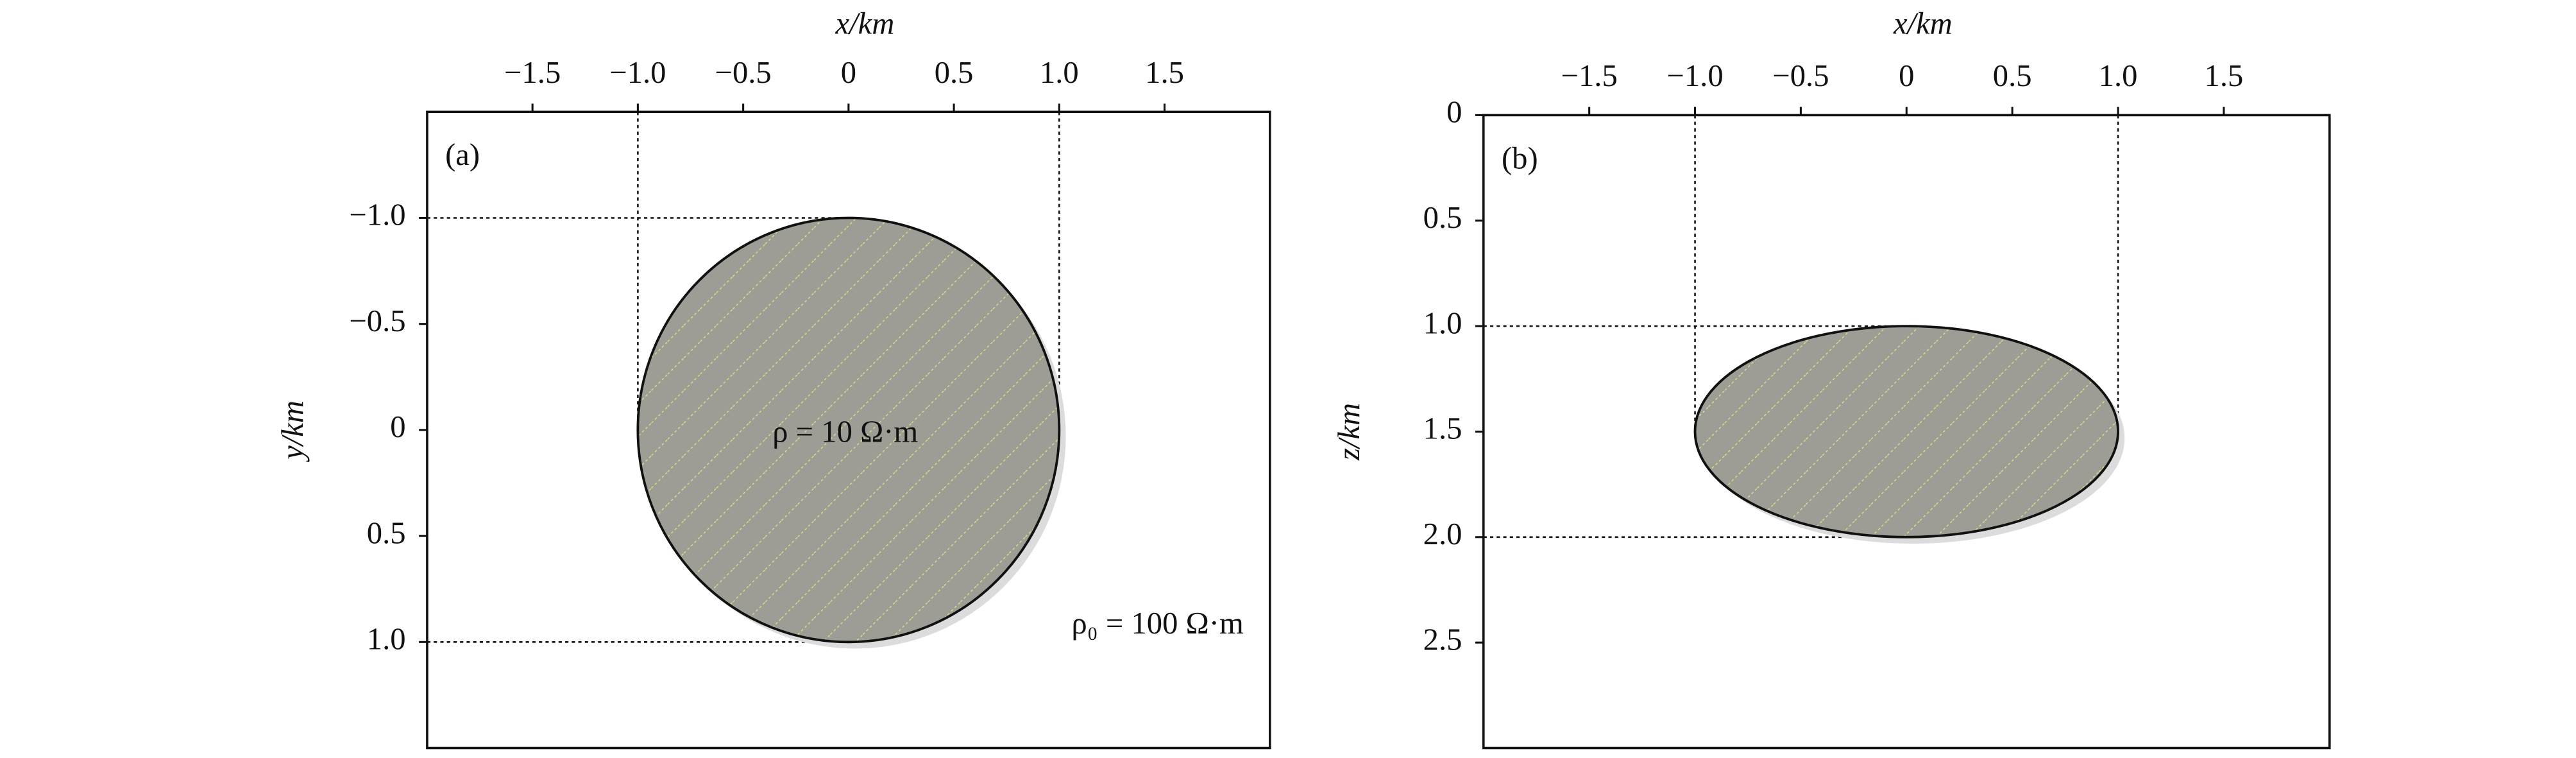 The height and width of the screenshot is (758, 2576). What do you see at coordinates (845, 432) in the screenshot?
I see `annotation: ρ = 10 Ω·m` at bounding box center [845, 432].